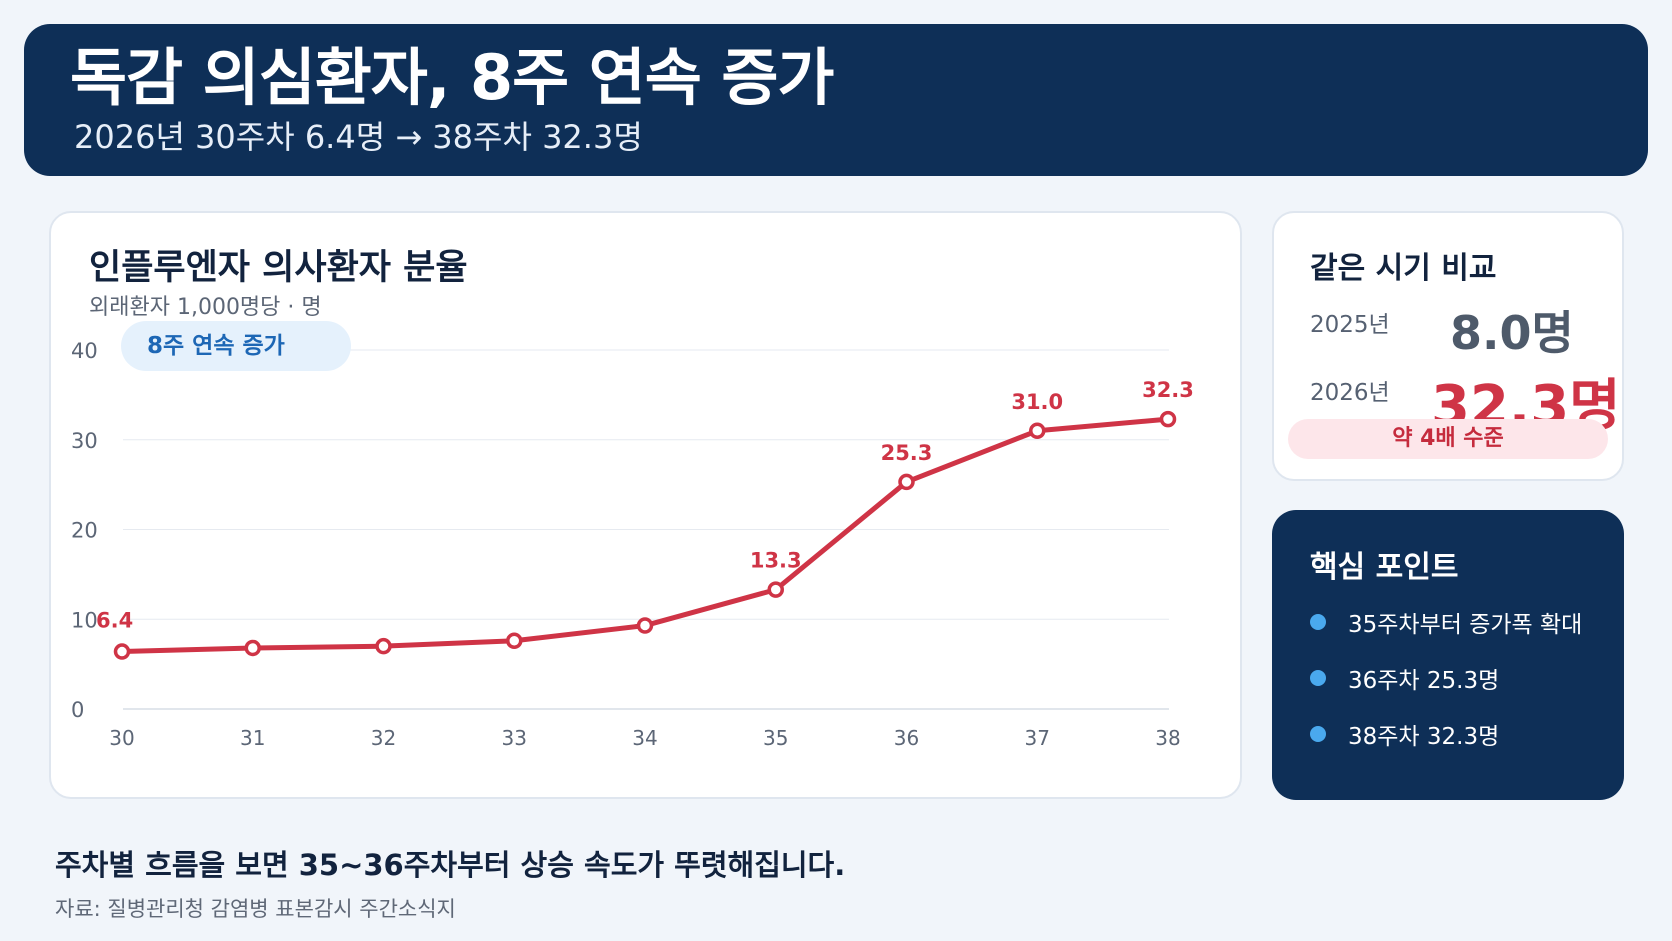 The image size is (1672, 941). Describe the element at coordinates (1350, 393) in the screenshot. I see `comparison-curr-year: 2026년` at that location.